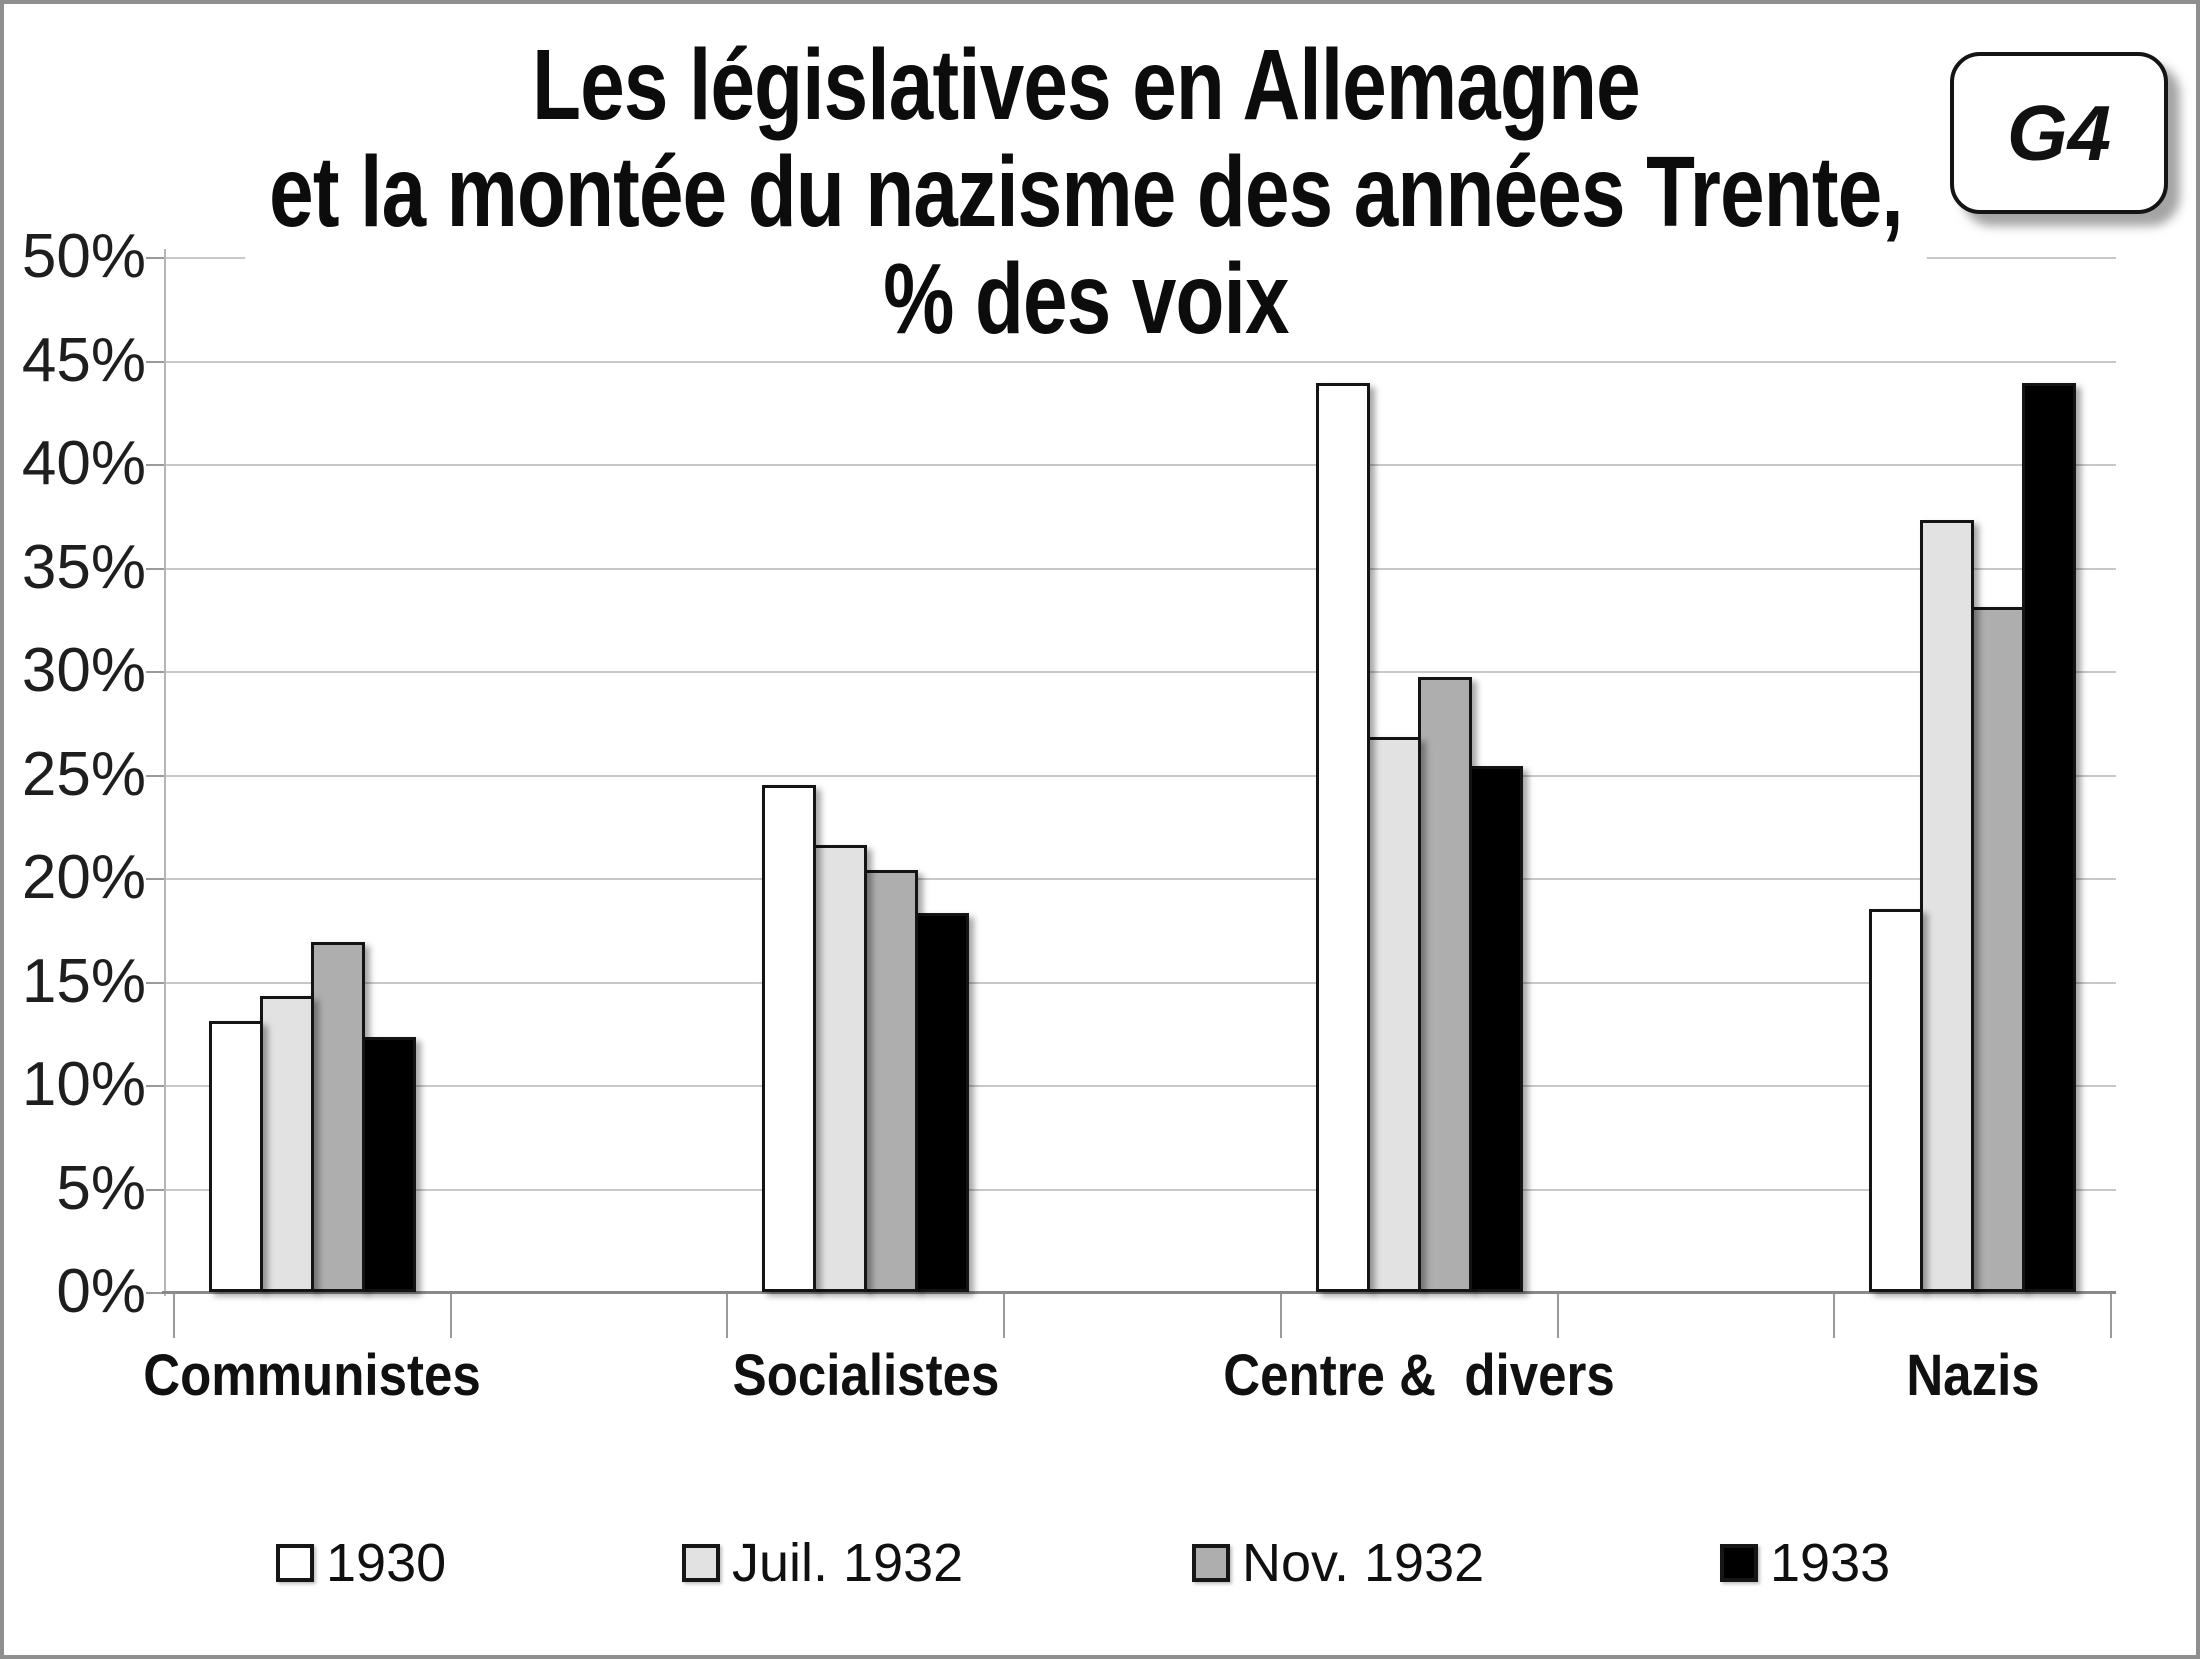 The height and width of the screenshot is (1659, 2200). What do you see at coordinates (1343, 837) in the screenshot?
I see `bar-centre-divers-1930` at bounding box center [1343, 837].